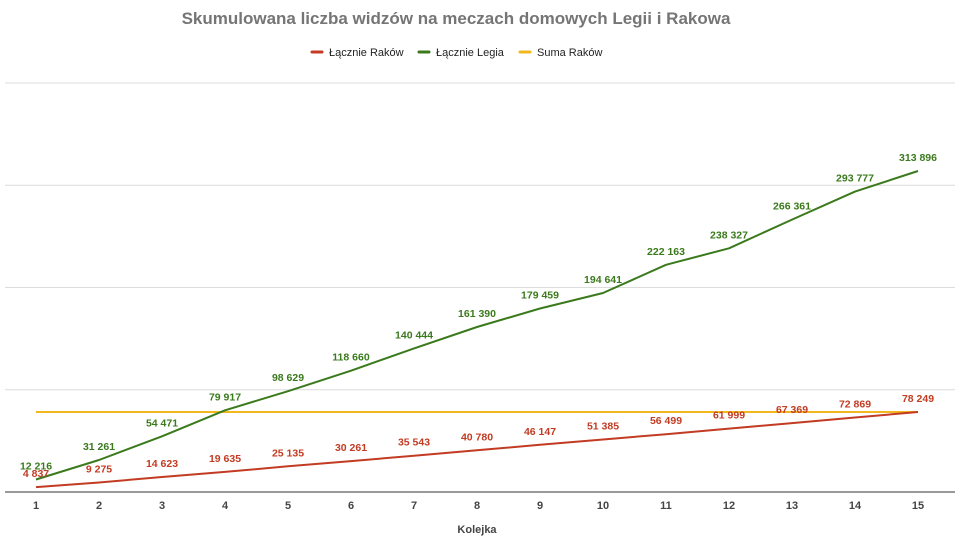 The width and height of the screenshot is (960, 540). I want to click on data-label: 35 543, so click(414, 443).